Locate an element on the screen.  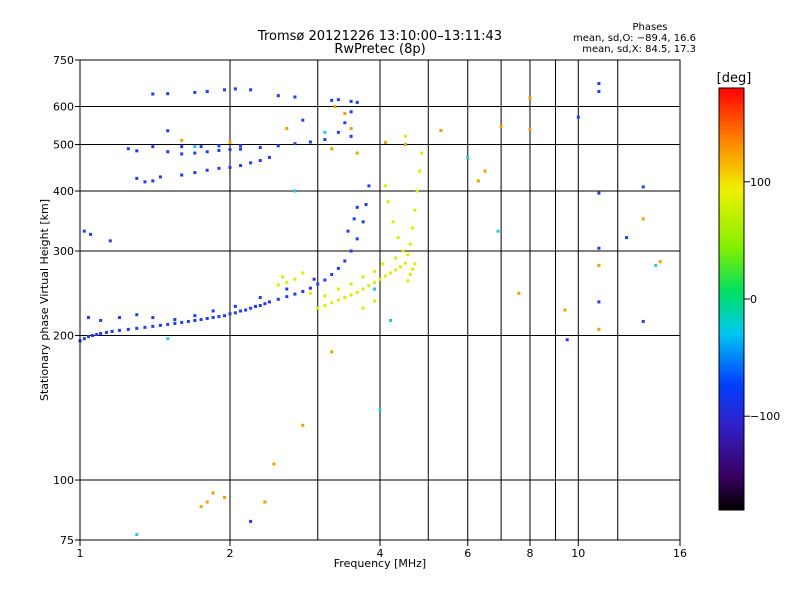
stats-line-o: mean, sd,O: −89.4, 16.6 is located at coordinates (634, 38).